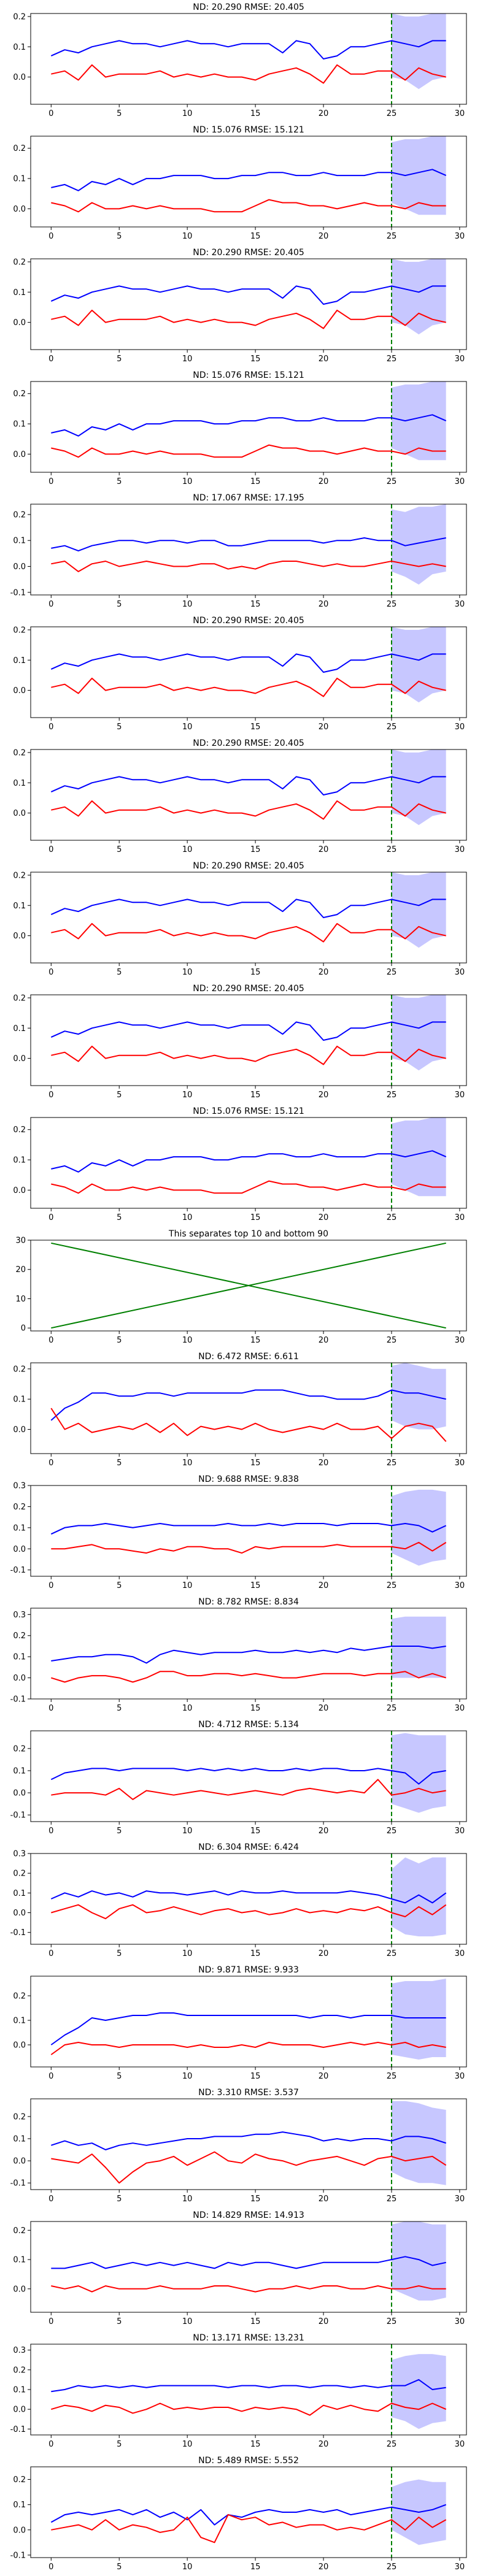 Image resolution: width=491 pixels, height=2576 pixels. Describe the element at coordinates (249, 1970) in the screenshot. I see `chart-title: ND: 9.871 RMSE: 9.933` at that location.